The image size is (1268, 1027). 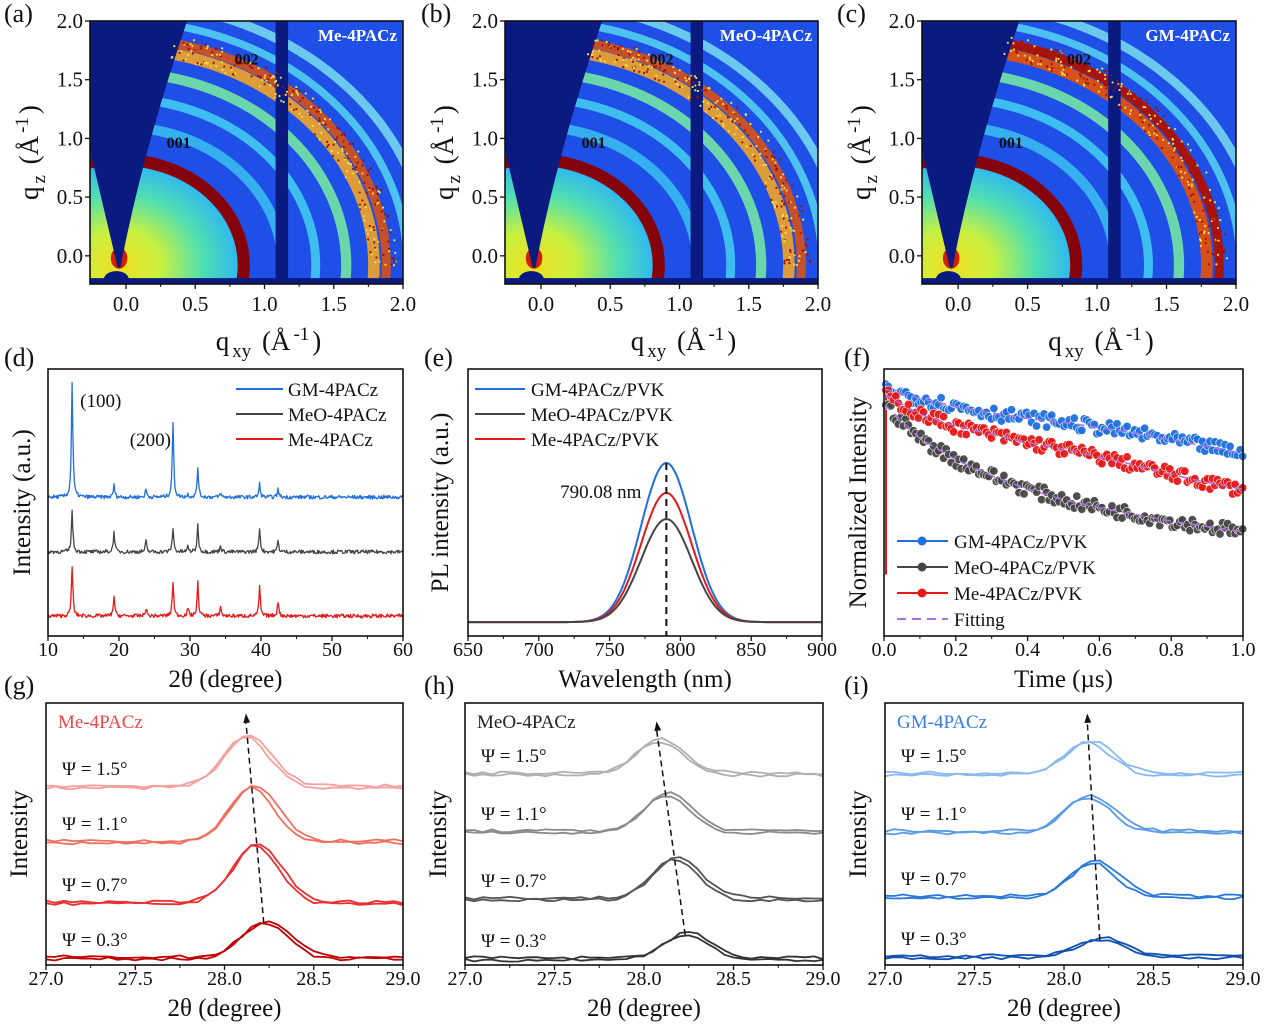 I want to click on y-tick-label: 0.0, so click(x=902, y=256).